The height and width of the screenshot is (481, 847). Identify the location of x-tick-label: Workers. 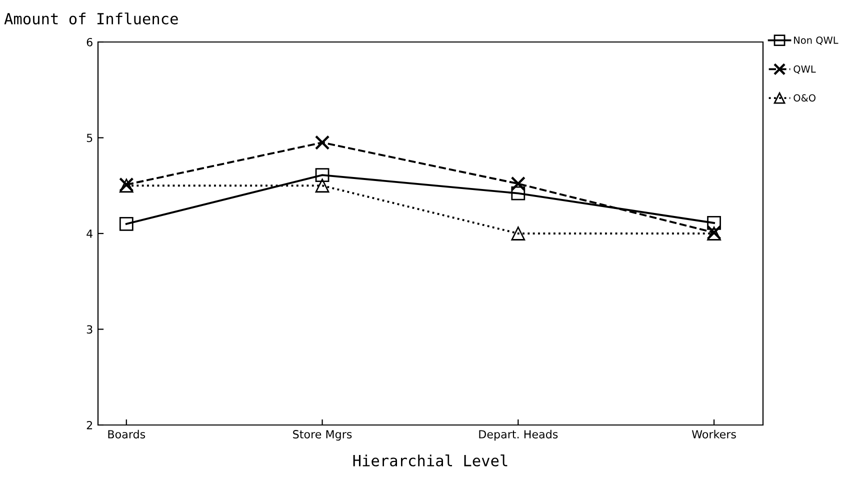
(714, 434).